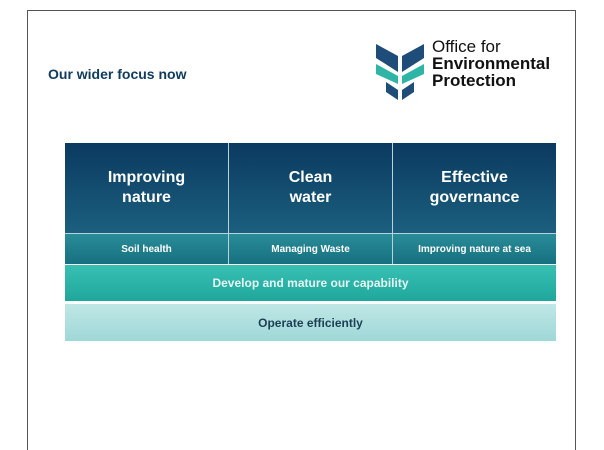  Describe the element at coordinates (146, 197) in the screenshot. I see `heading-line: nature` at that location.